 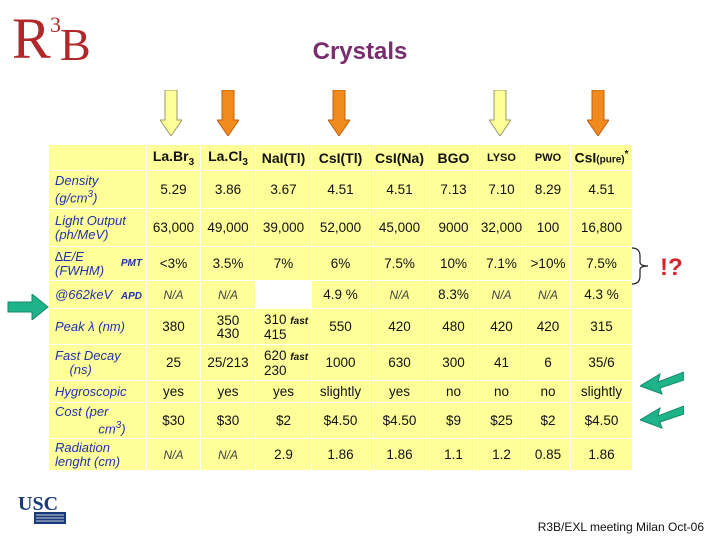 I want to click on header-lyso: LYSO, so click(x=501, y=157).